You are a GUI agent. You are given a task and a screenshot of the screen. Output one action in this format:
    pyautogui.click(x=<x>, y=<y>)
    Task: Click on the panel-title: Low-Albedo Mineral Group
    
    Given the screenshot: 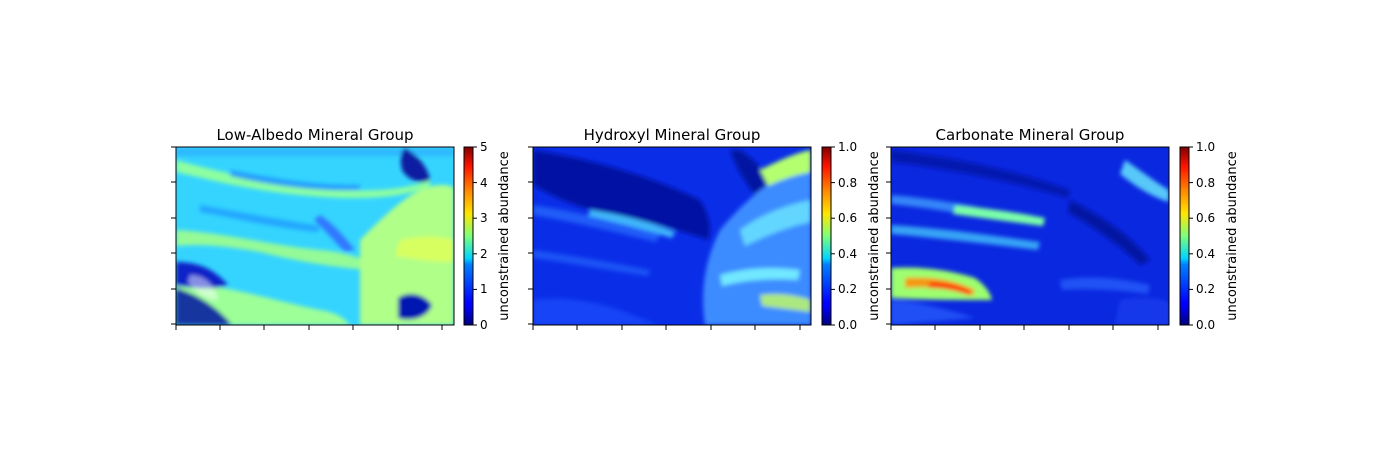 What is the action you would take?
    pyautogui.click(x=314, y=135)
    